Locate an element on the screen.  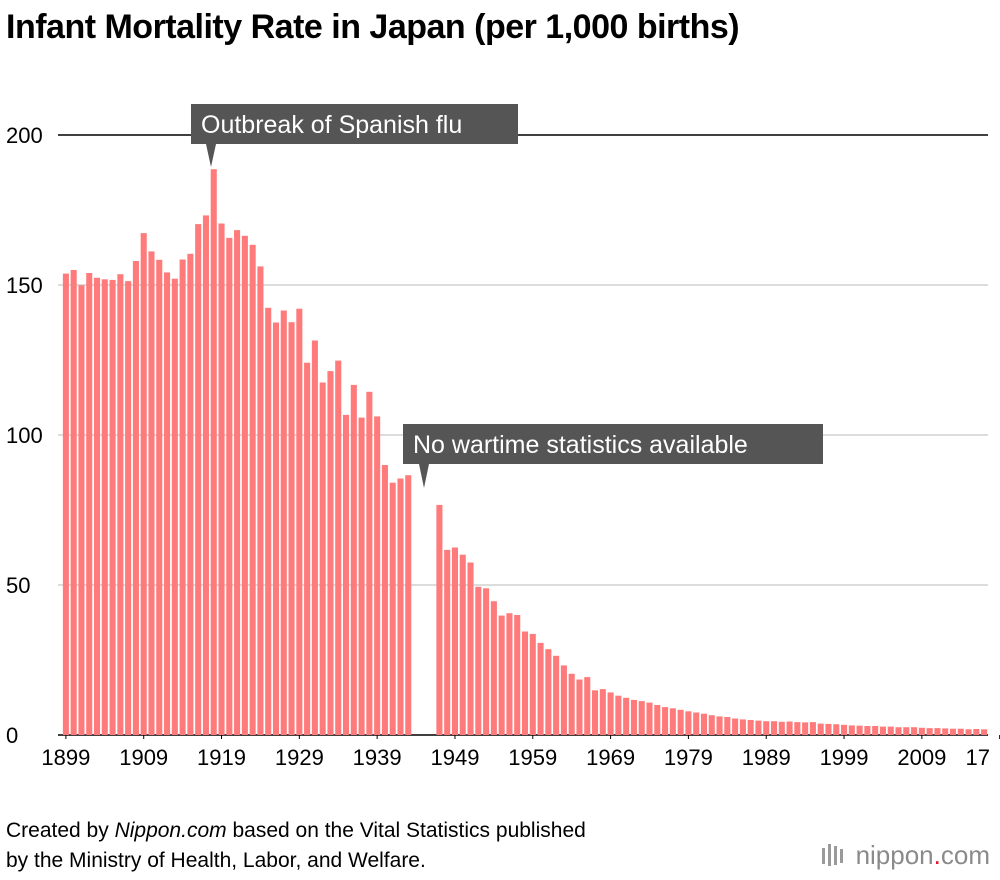
bar-1947 is located at coordinates (439, 619).